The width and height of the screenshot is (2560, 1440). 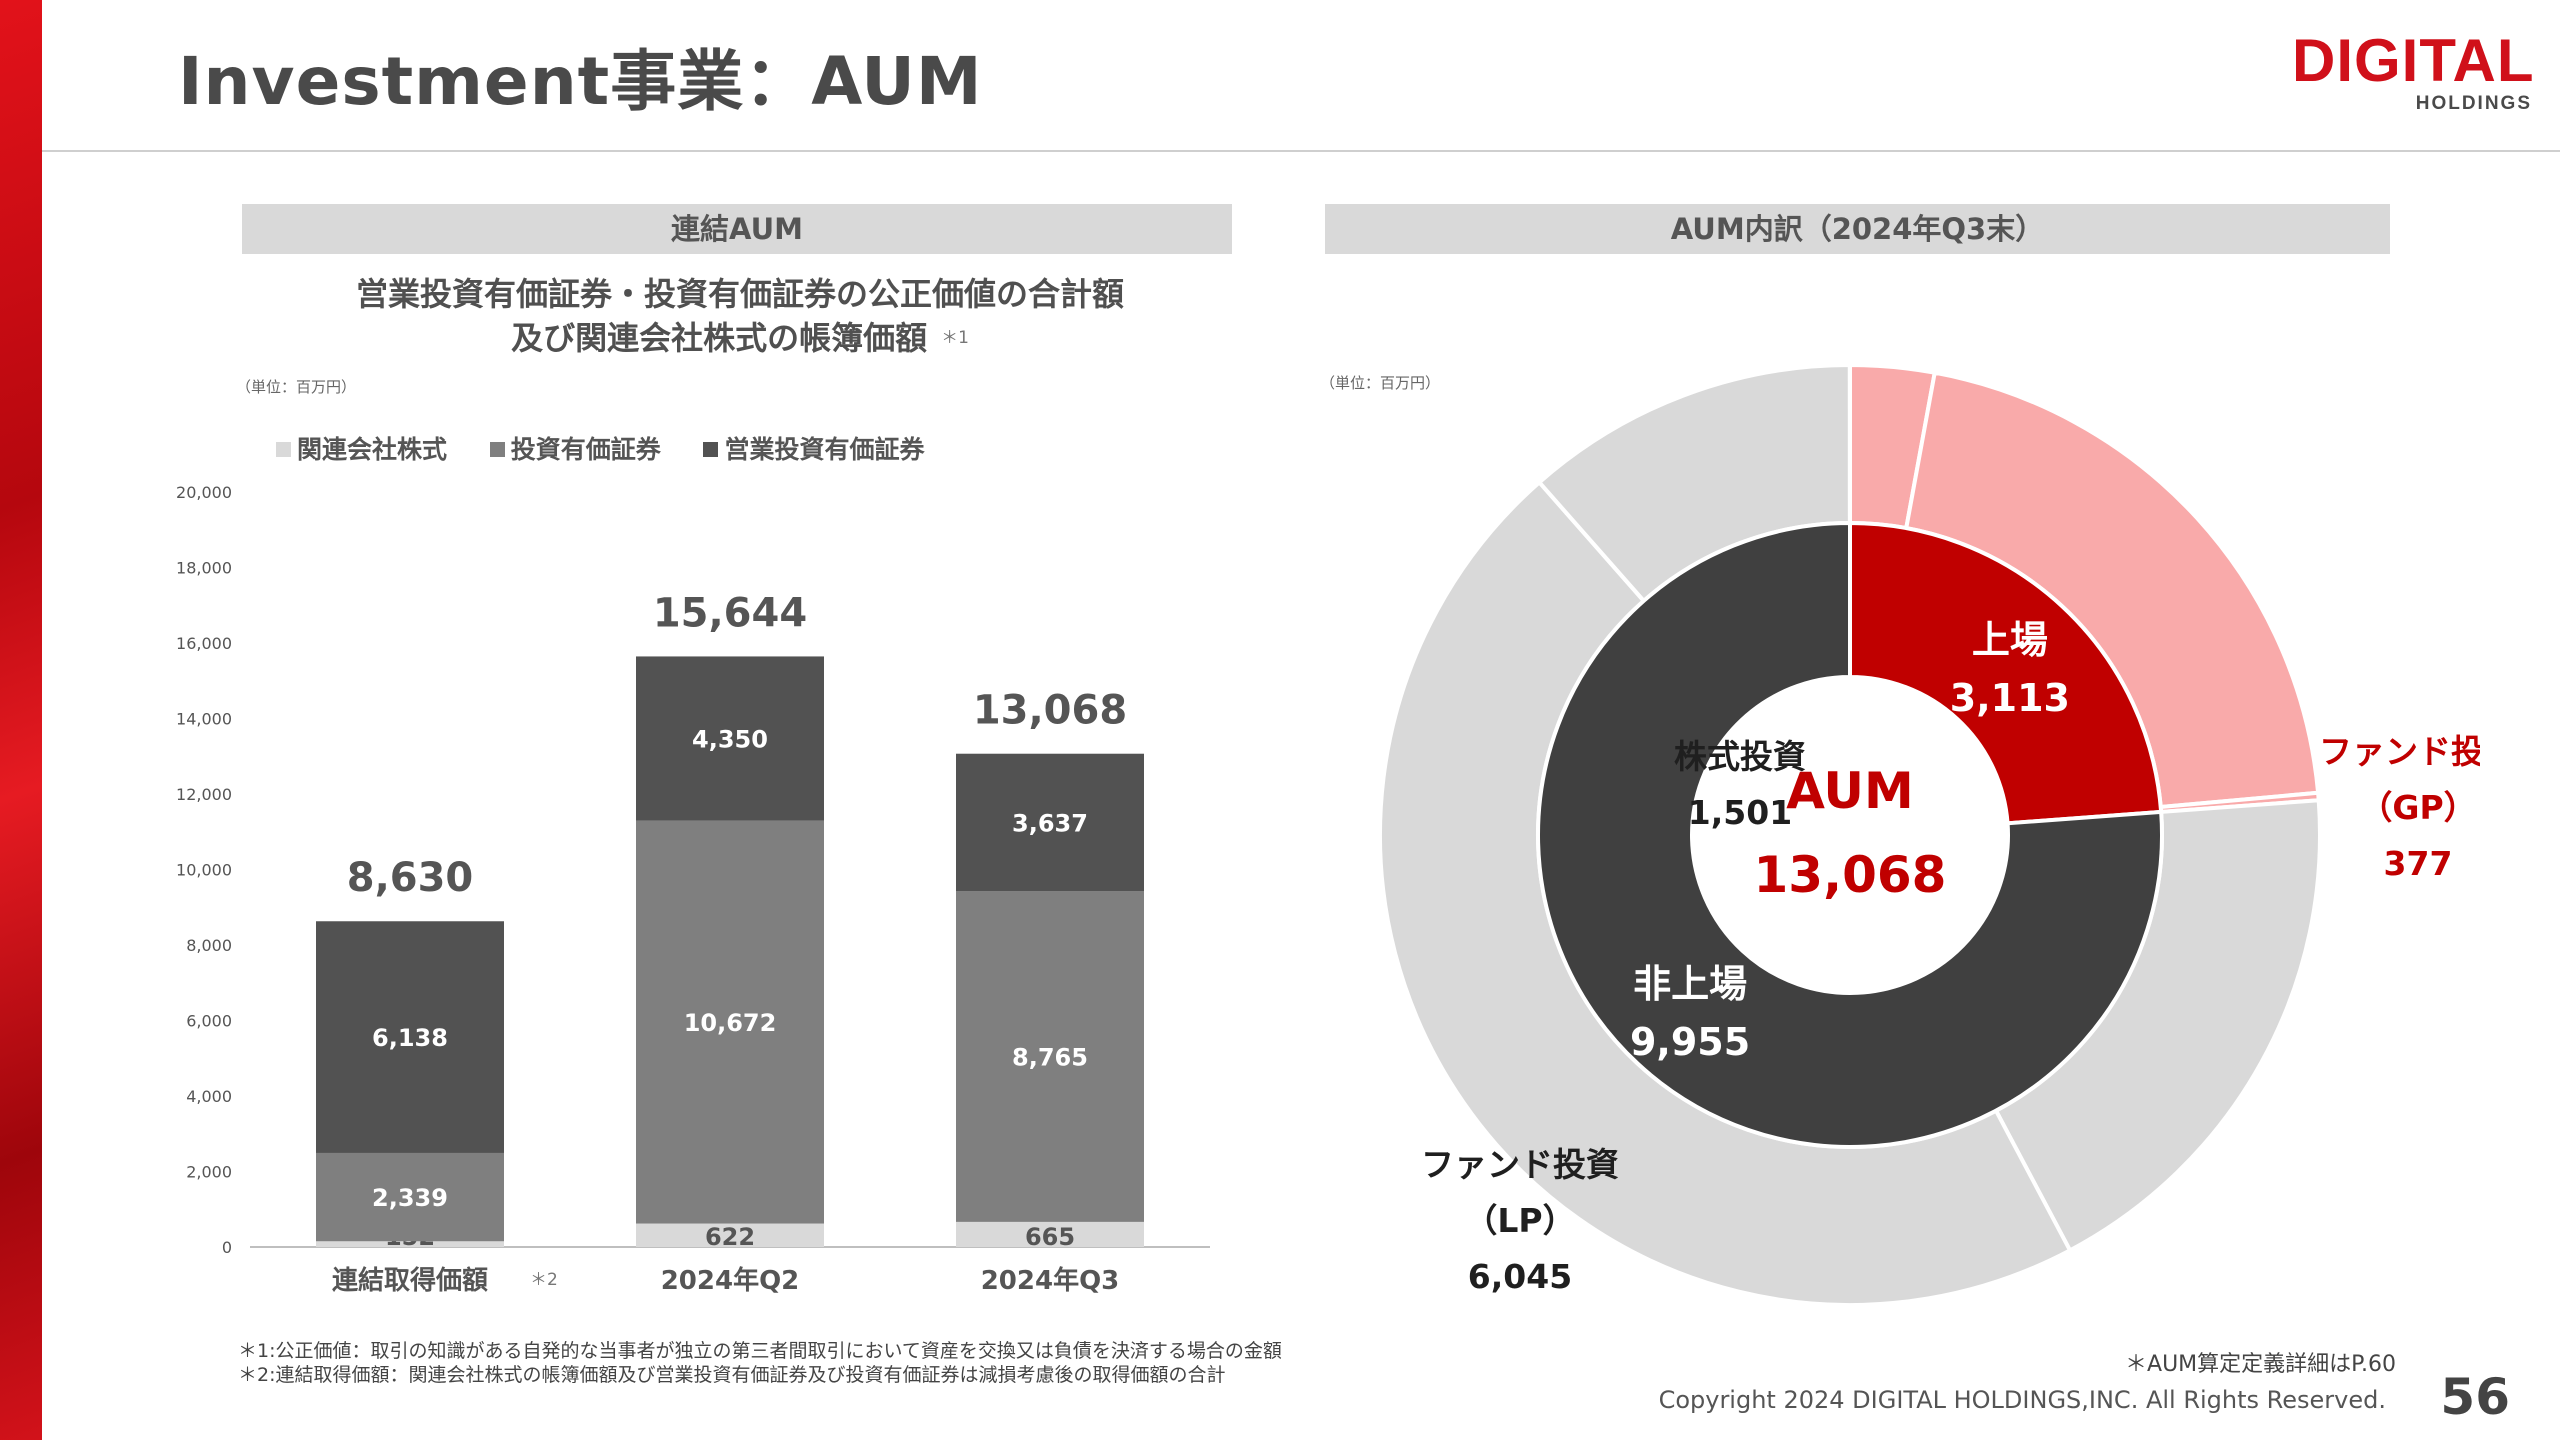 I want to click on bar-total-label: 15,644, so click(x=730, y=613).